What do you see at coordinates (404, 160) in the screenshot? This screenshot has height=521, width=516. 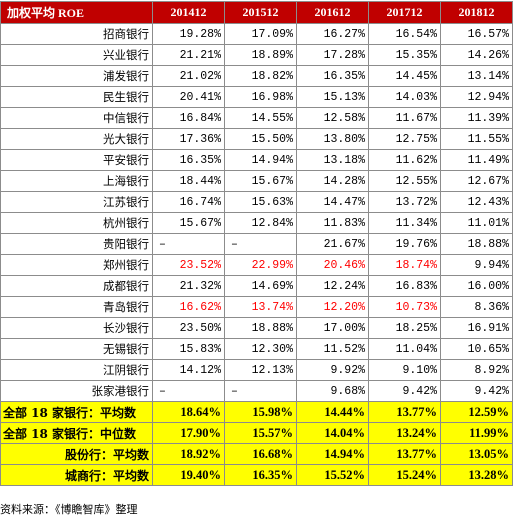 I see `roe-value-cell: 11.62%` at bounding box center [404, 160].